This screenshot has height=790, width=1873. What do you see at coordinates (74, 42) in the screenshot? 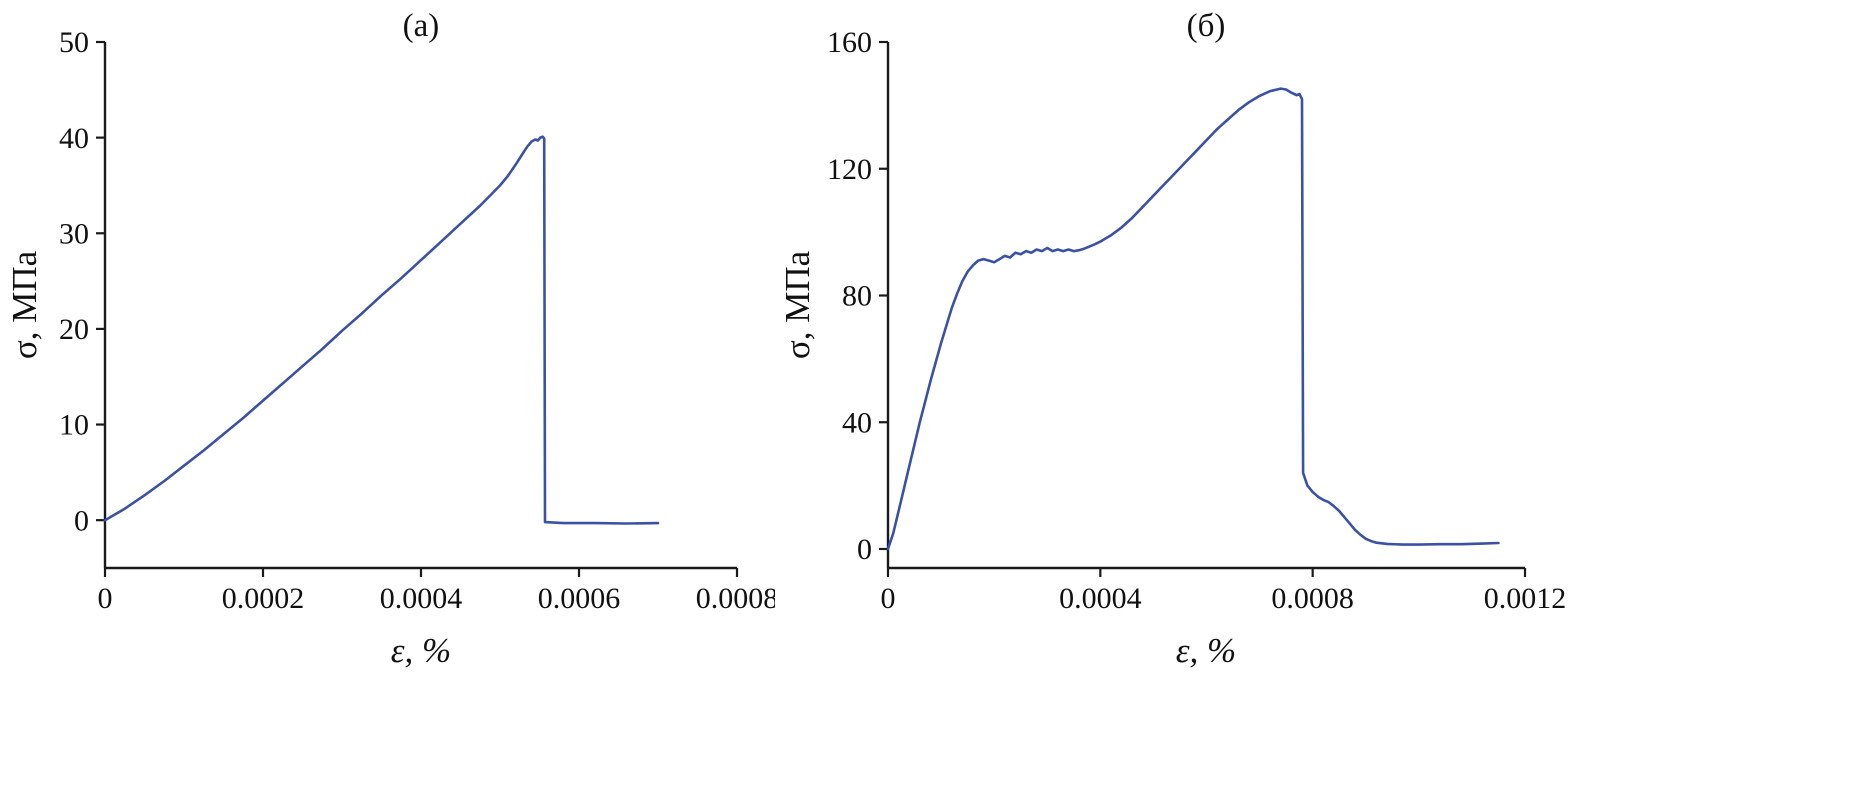
I see `y-tick-label: 50` at bounding box center [74, 42].